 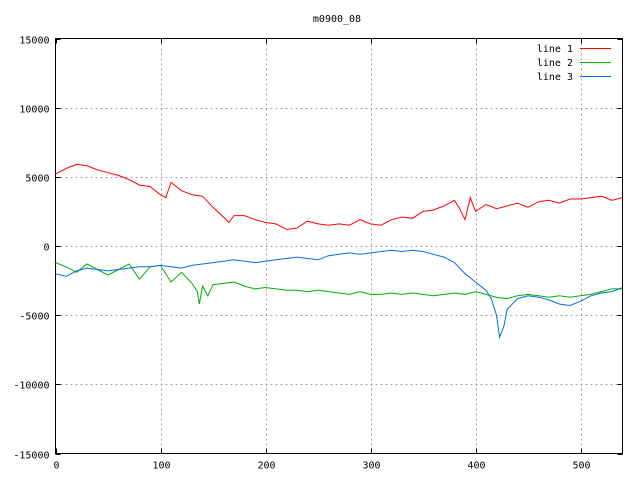 What do you see at coordinates (31, 386) in the screenshot?
I see `y-tick-label: -10000` at bounding box center [31, 386].